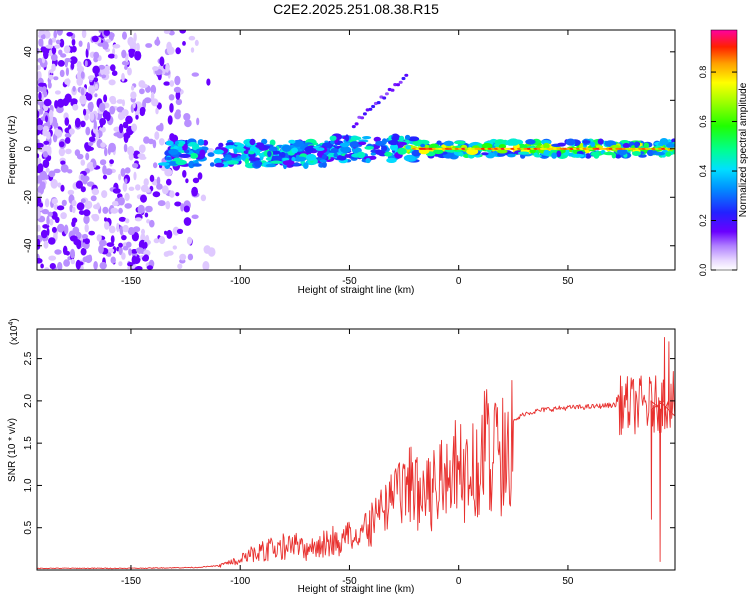 This screenshot has height=600, width=750. What do you see at coordinates (12, 450) in the screenshot?
I see `snr-y-axis-label: SNR (10 * v/v)` at bounding box center [12, 450].